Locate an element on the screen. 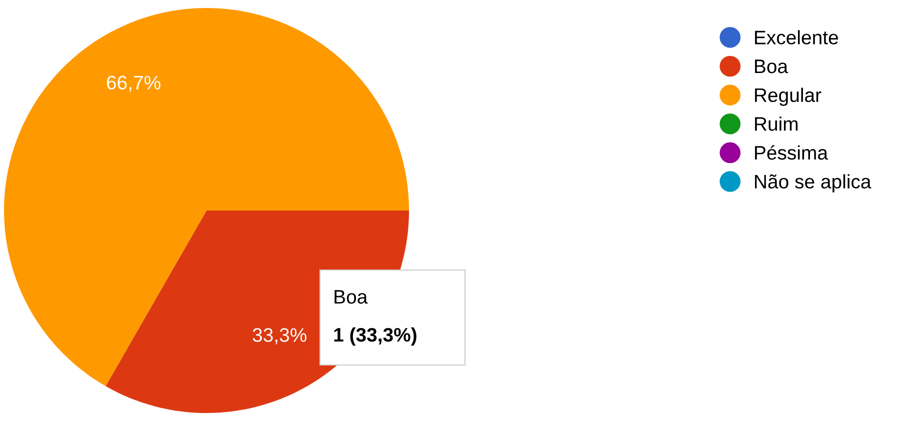 The image size is (898, 421). legend-label: Não se aplica is located at coordinates (813, 183).